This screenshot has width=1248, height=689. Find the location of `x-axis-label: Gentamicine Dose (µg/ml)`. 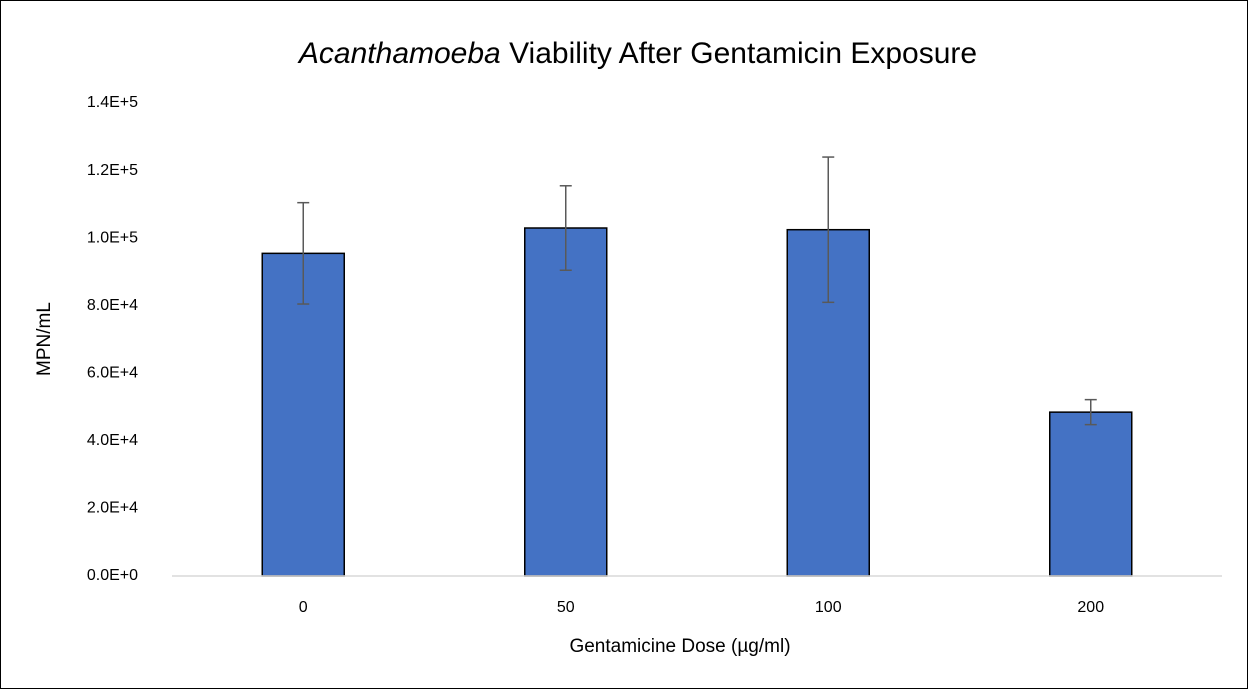

x-axis-label: Gentamicine Dose (µg/ml) is located at coordinates (679, 646).